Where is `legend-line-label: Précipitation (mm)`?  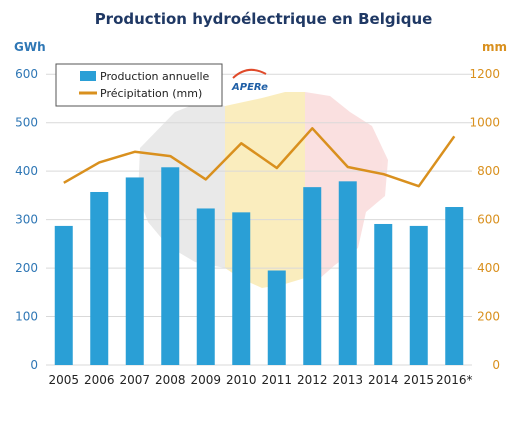 legend-line-label: Précipitation (mm) is located at coordinates (151, 93).